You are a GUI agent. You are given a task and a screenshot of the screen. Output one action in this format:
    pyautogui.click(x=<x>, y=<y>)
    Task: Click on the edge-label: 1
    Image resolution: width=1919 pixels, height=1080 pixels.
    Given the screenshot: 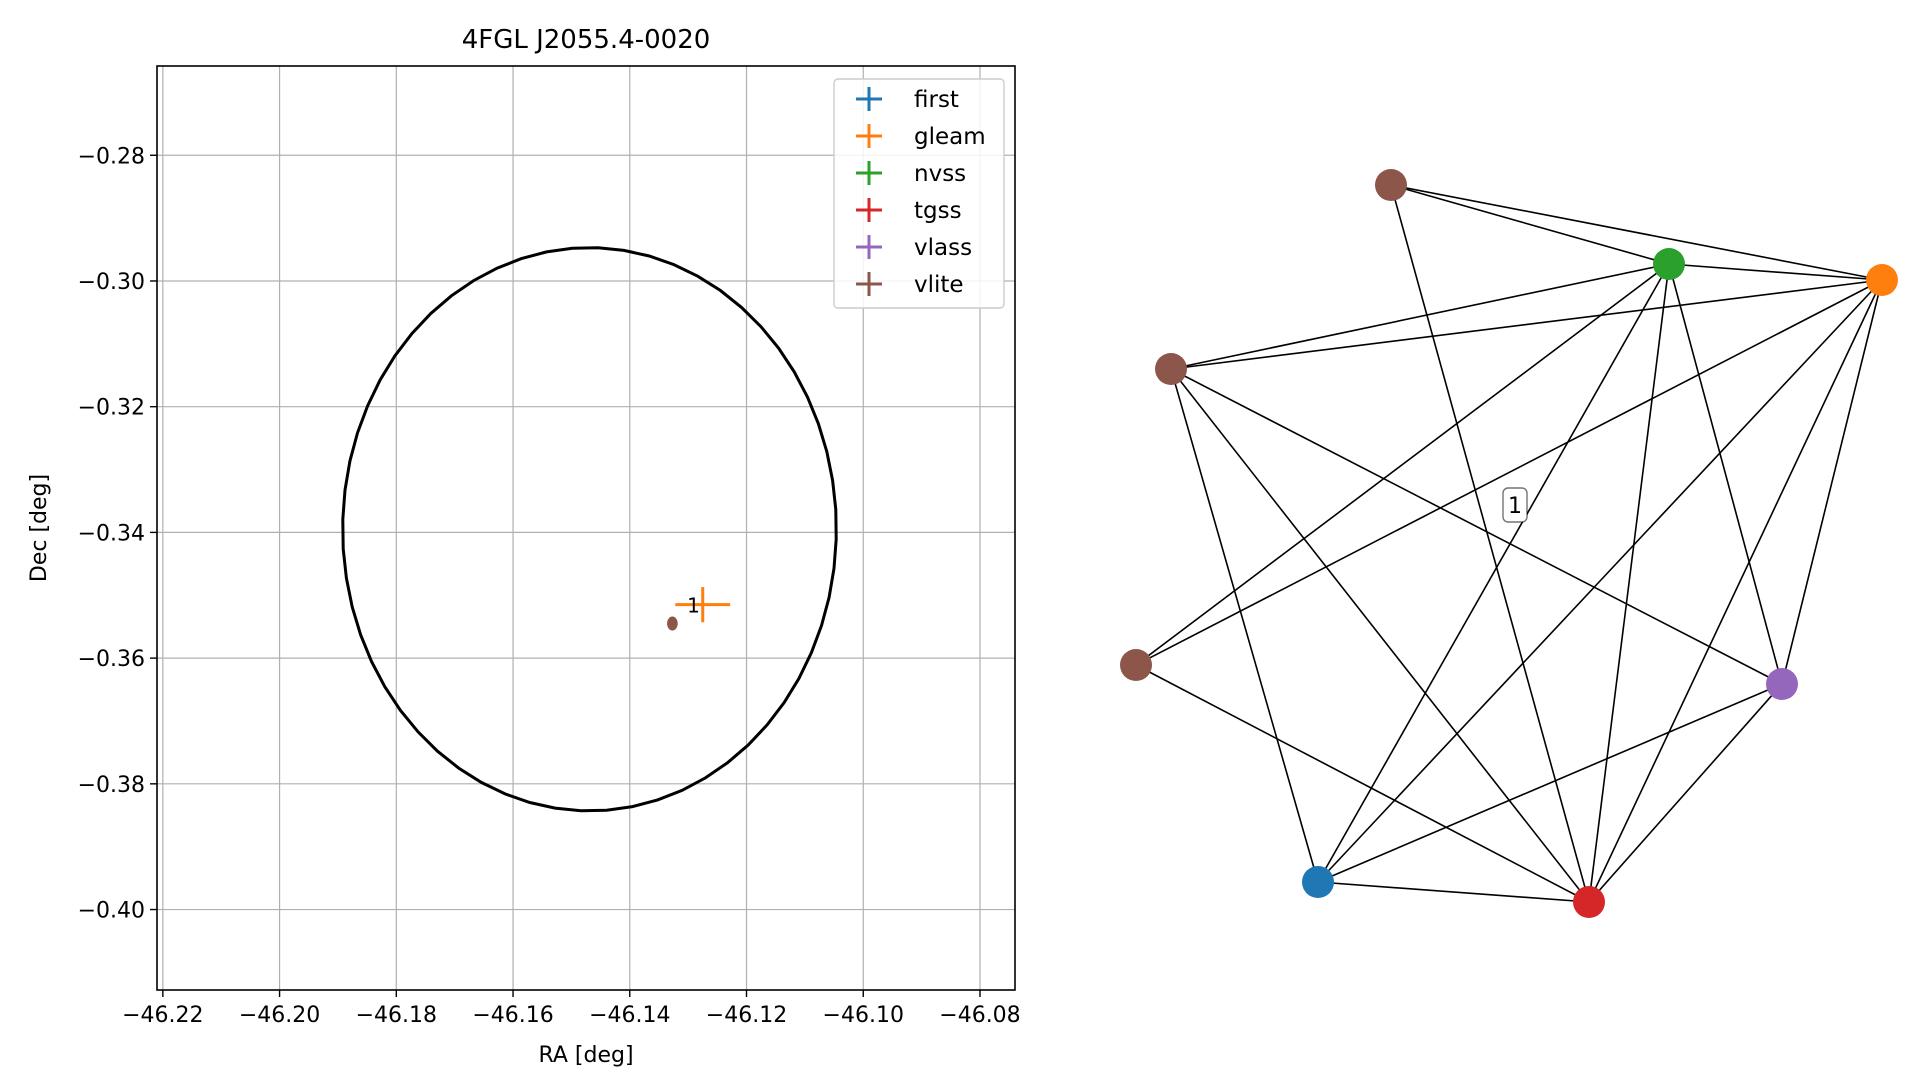 What is the action you would take?
    pyautogui.click(x=1515, y=505)
    